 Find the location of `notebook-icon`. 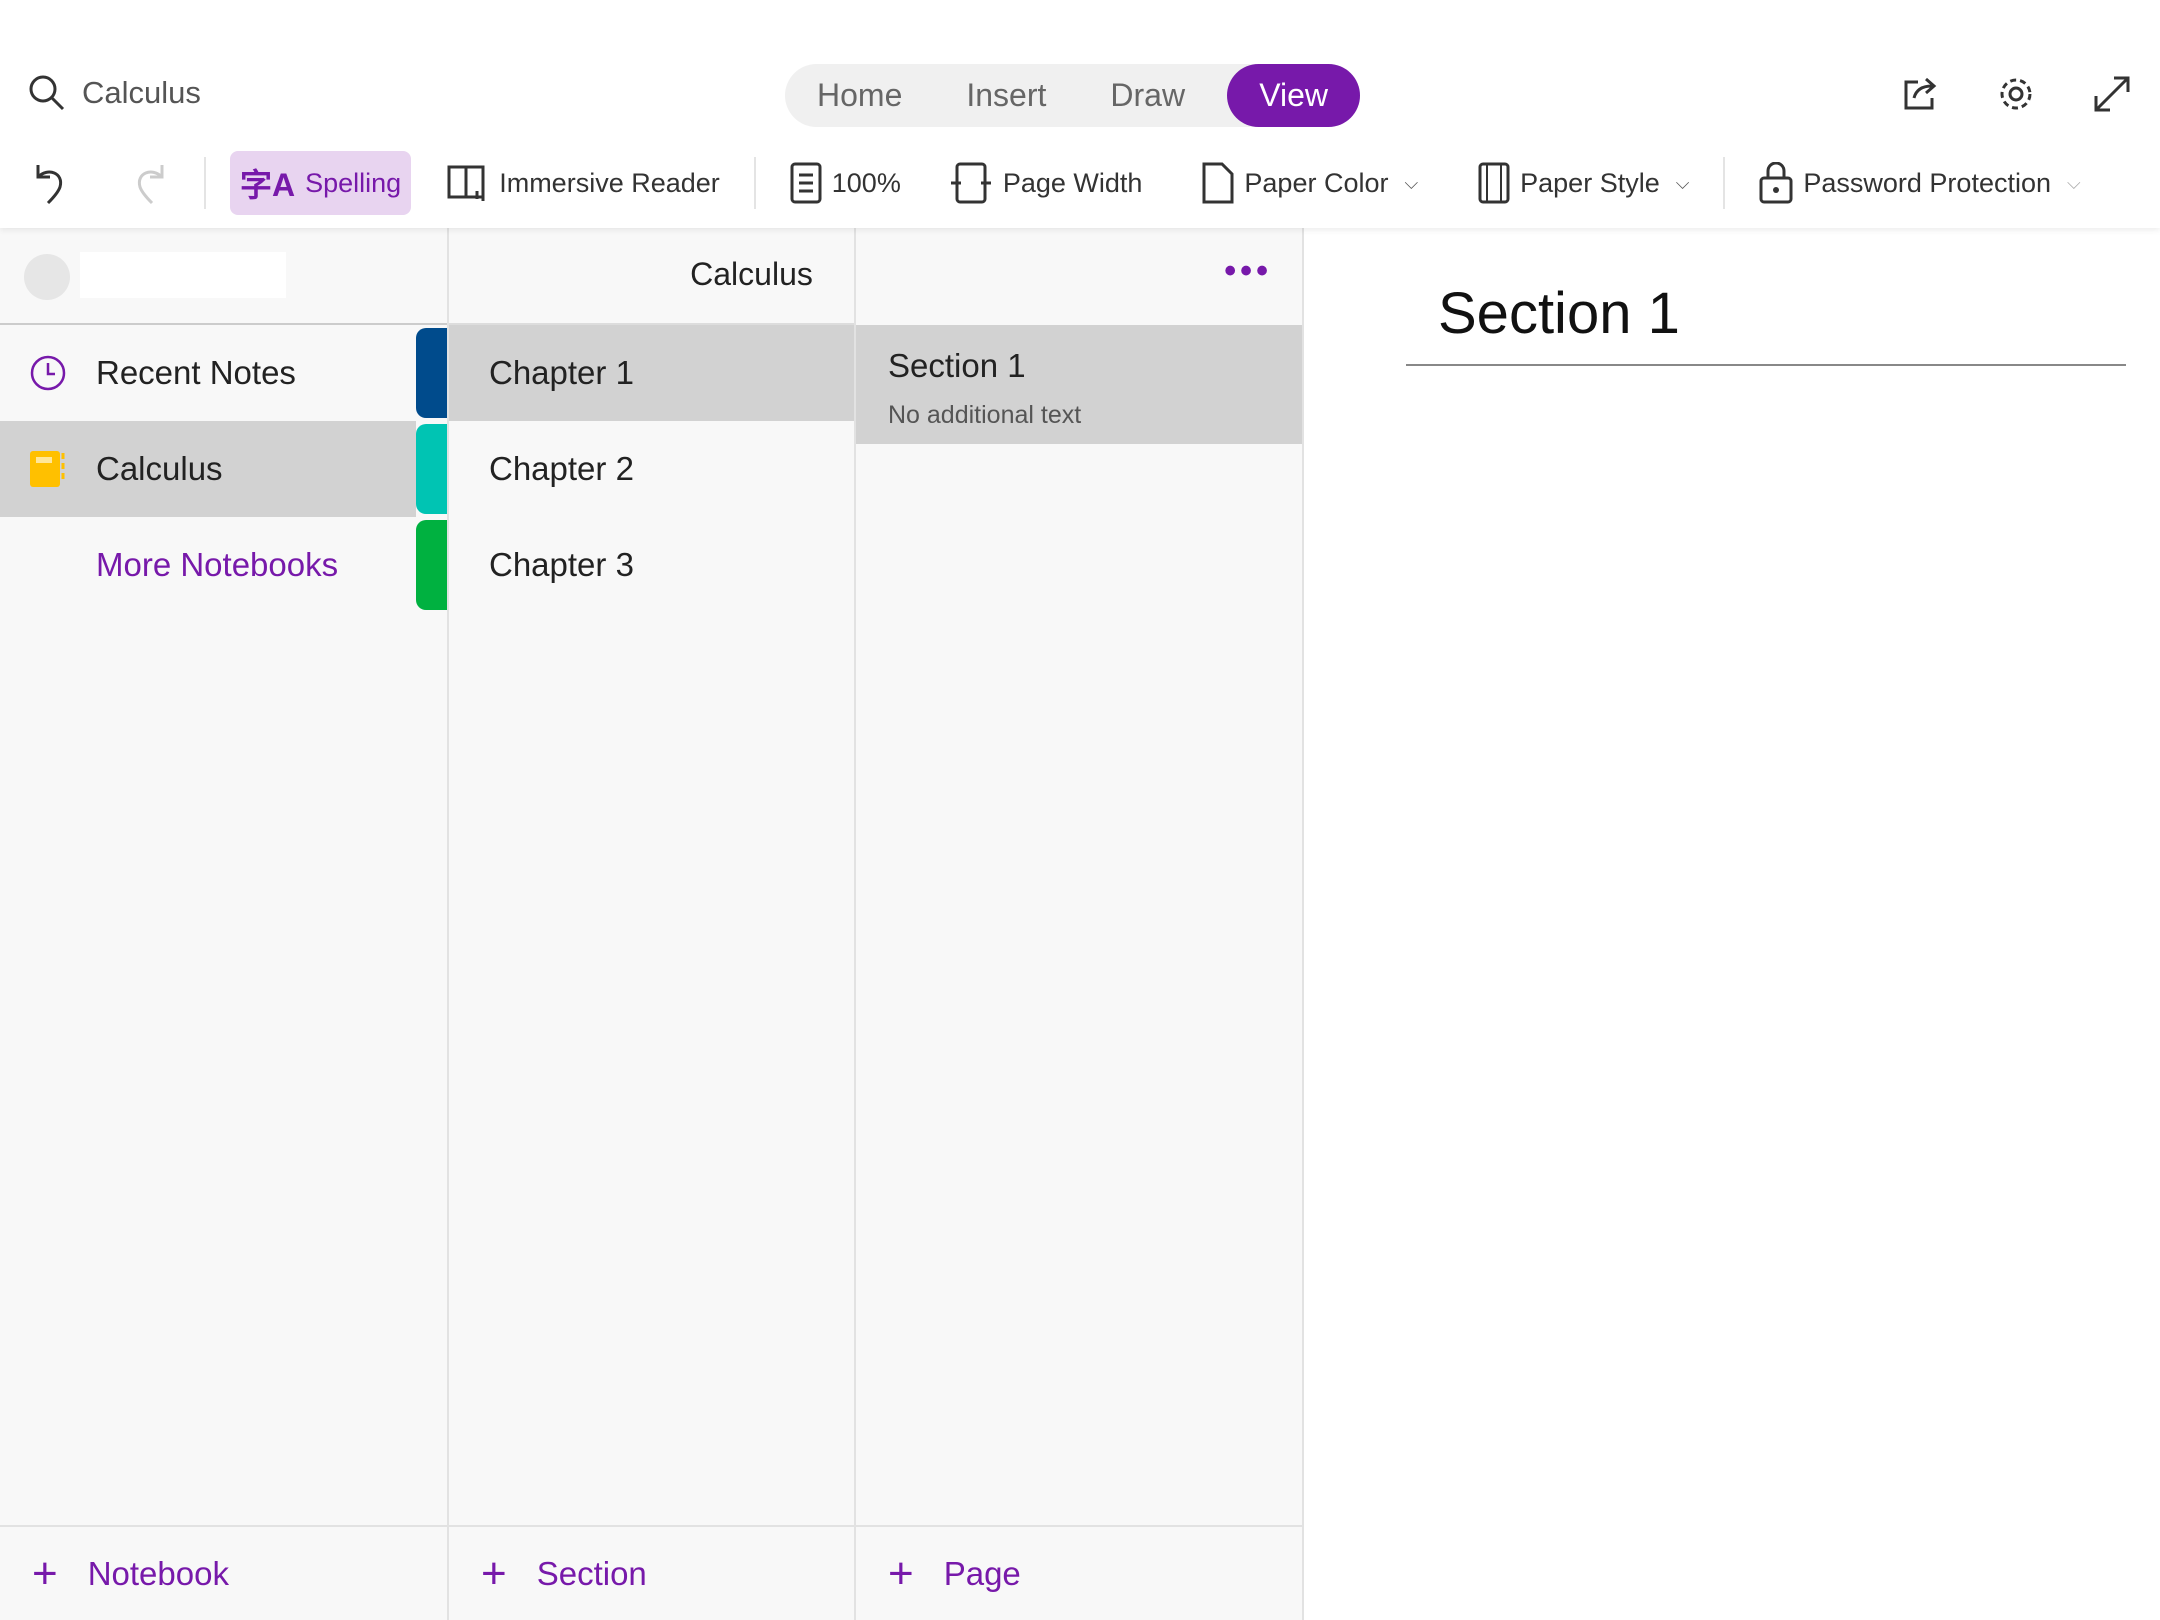

notebook-icon is located at coordinates (47, 469).